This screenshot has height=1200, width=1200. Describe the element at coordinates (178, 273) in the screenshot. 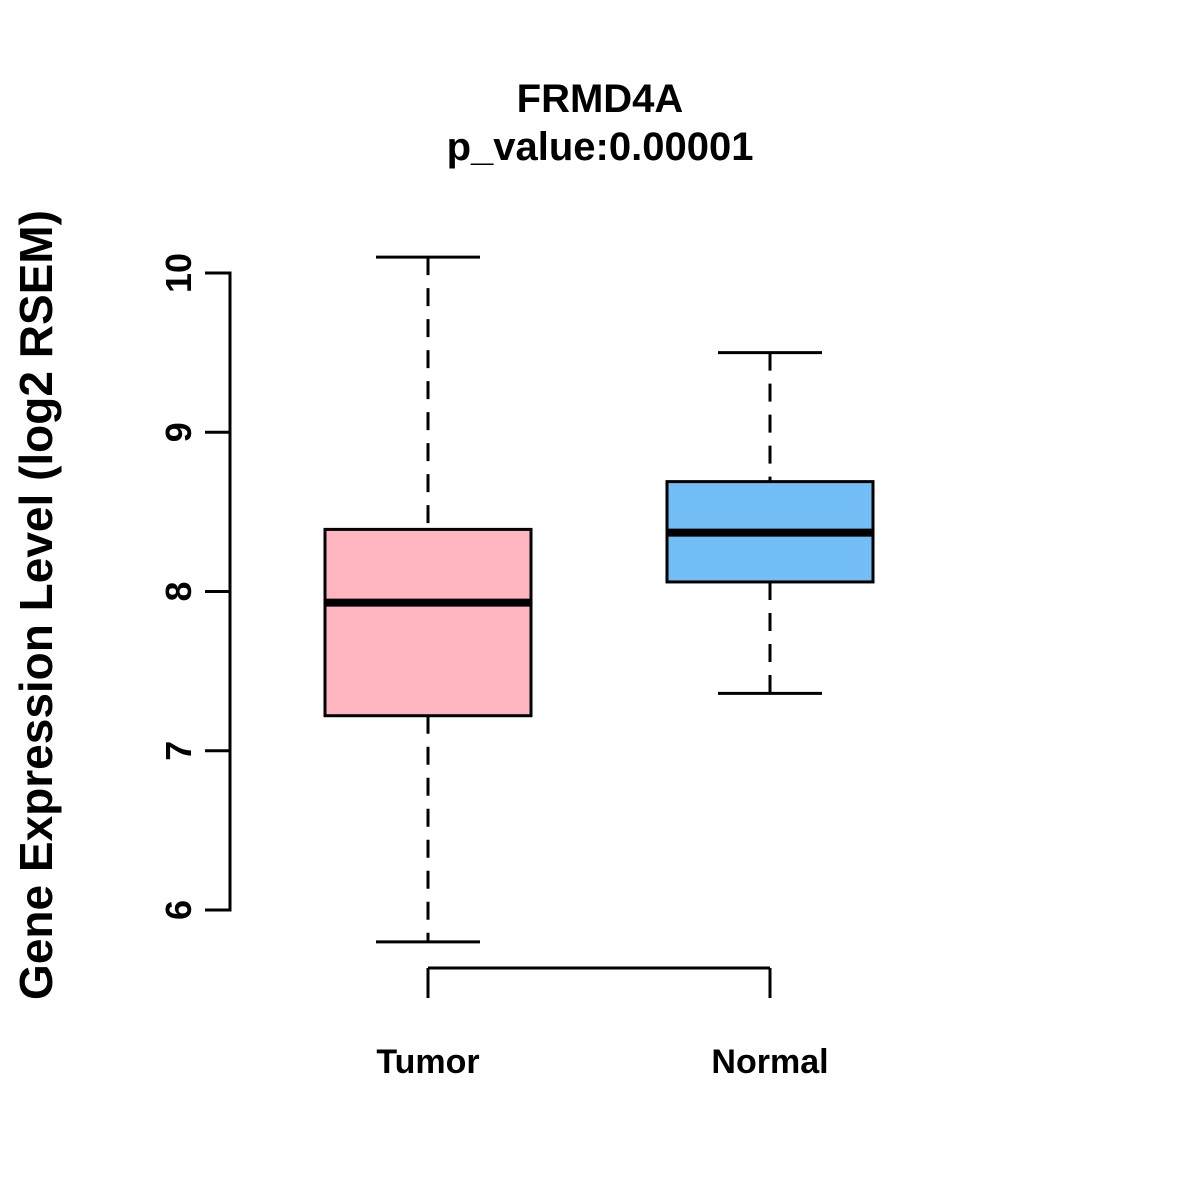

I see `y-tick-label: 10` at that location.